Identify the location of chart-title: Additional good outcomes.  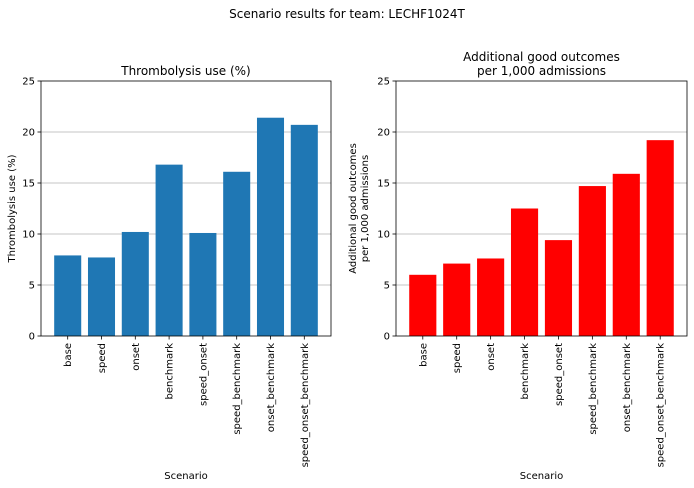
(541, 57).